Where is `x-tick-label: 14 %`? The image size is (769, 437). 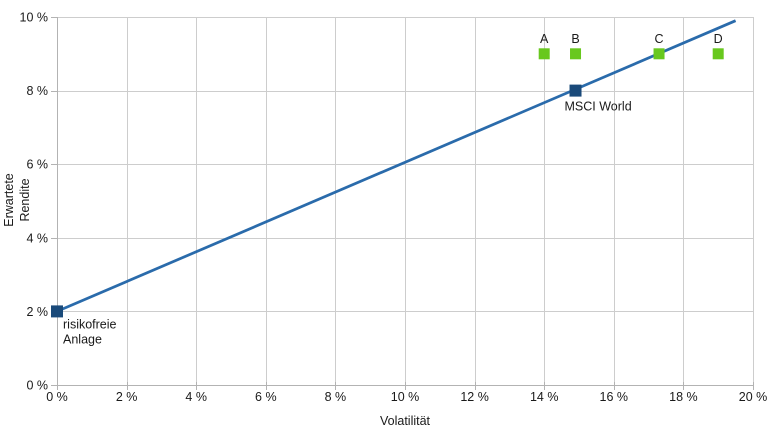
x-tick-label: 14 % is located at coordinates (544, 397).